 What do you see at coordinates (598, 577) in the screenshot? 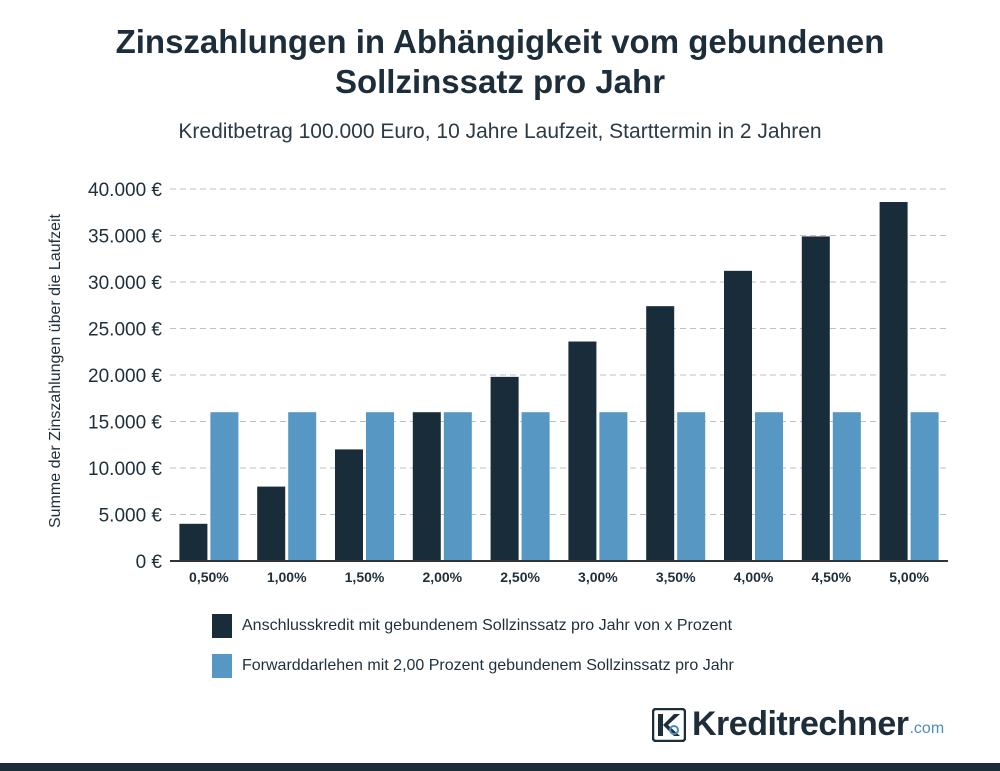
I see `x-tick-label: 3,00%` at bounding box center [598, 577].